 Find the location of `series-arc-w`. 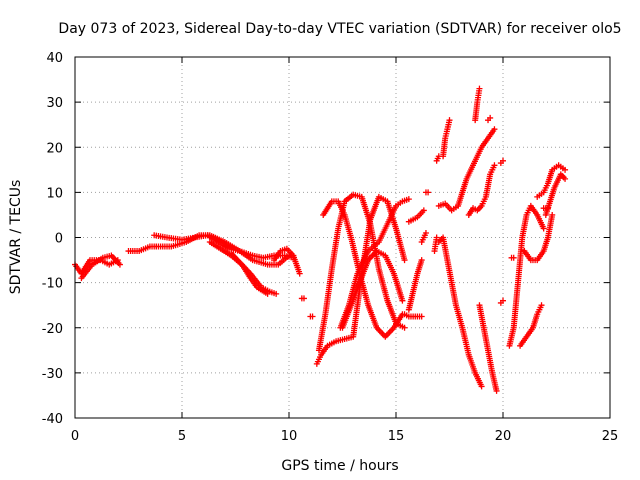

series-arc-w is located at coordinates (466, 170).